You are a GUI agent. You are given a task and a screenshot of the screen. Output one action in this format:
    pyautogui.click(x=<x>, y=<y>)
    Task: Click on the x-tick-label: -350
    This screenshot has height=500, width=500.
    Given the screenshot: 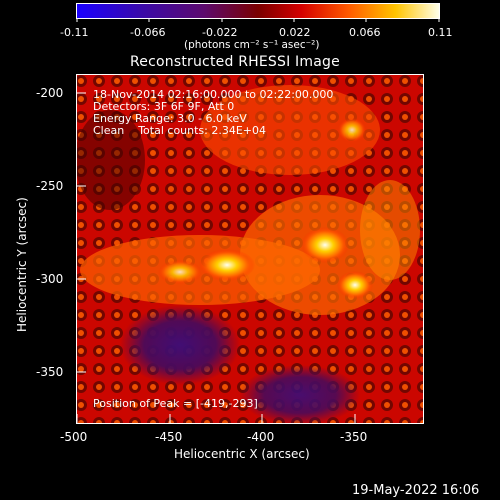 What is the action you would take?
    pyautogui.click(x=354, y=437)
    